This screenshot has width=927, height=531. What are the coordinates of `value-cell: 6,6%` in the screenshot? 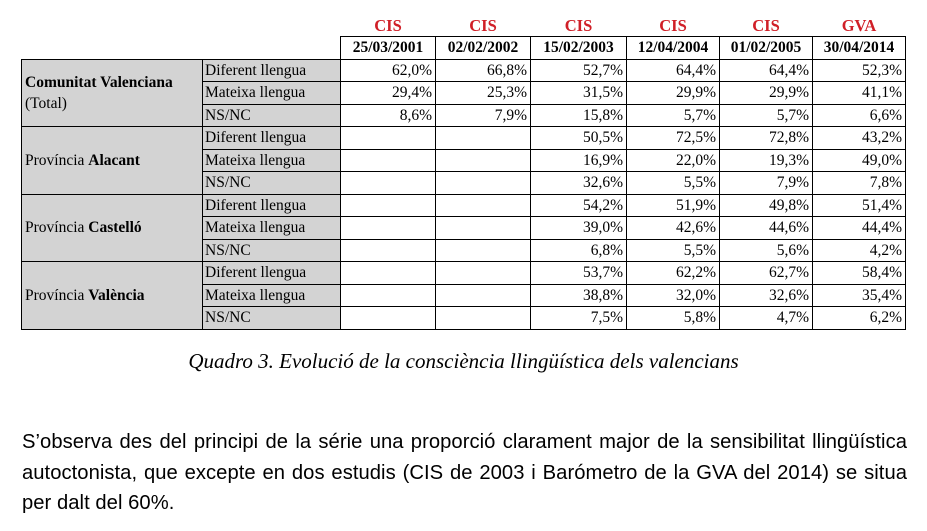 It's located at (859, 115).